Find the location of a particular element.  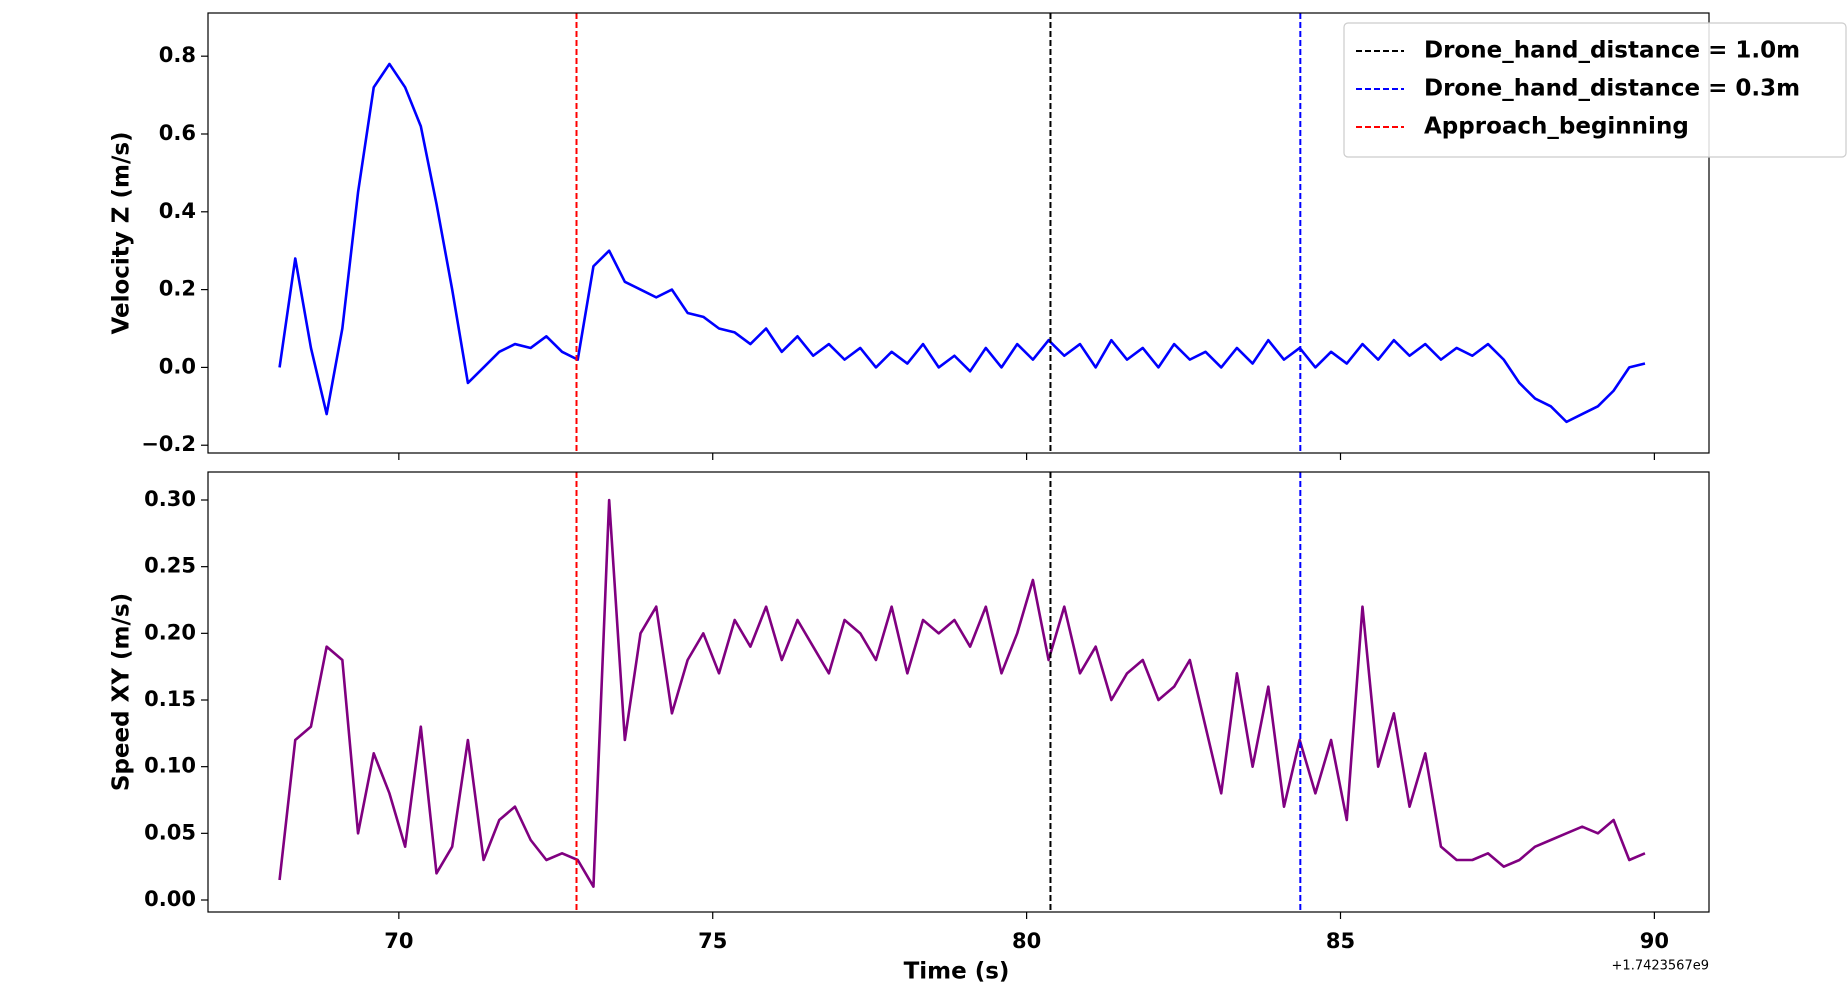

x-tick-label: 75 is located at coordinates (712, 941).